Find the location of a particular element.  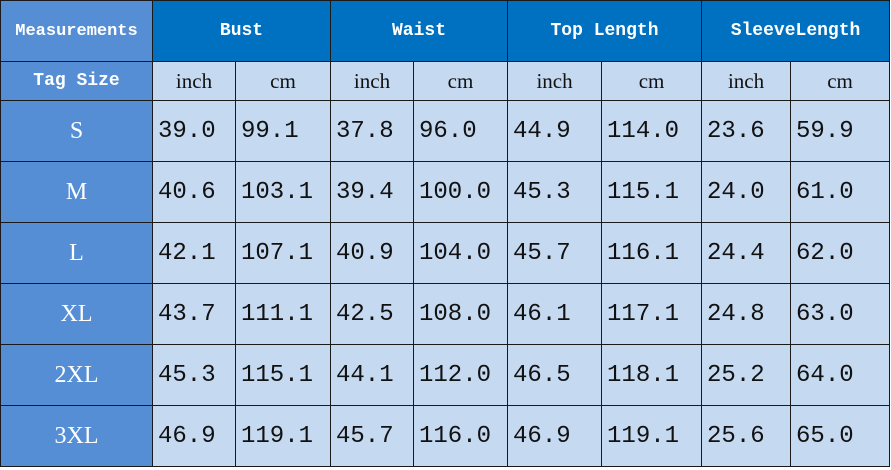

measurement-cell: 107.1 is located at coordinates (283, 253).